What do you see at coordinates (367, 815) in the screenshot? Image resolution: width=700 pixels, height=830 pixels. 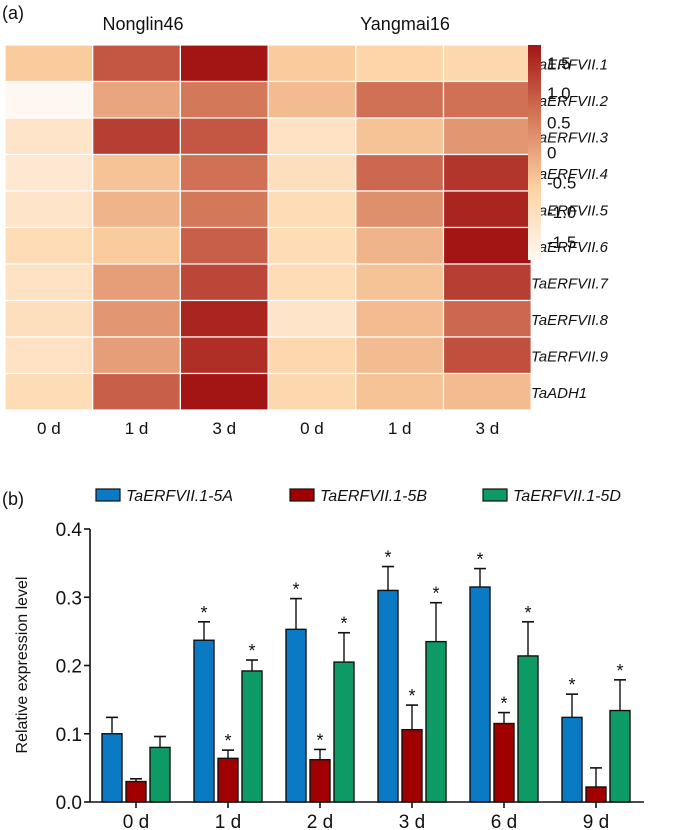 I see `x-axis: 0 d 1 d 2 d 3 d 6 d 9 d` at bounding box center [367, 815].